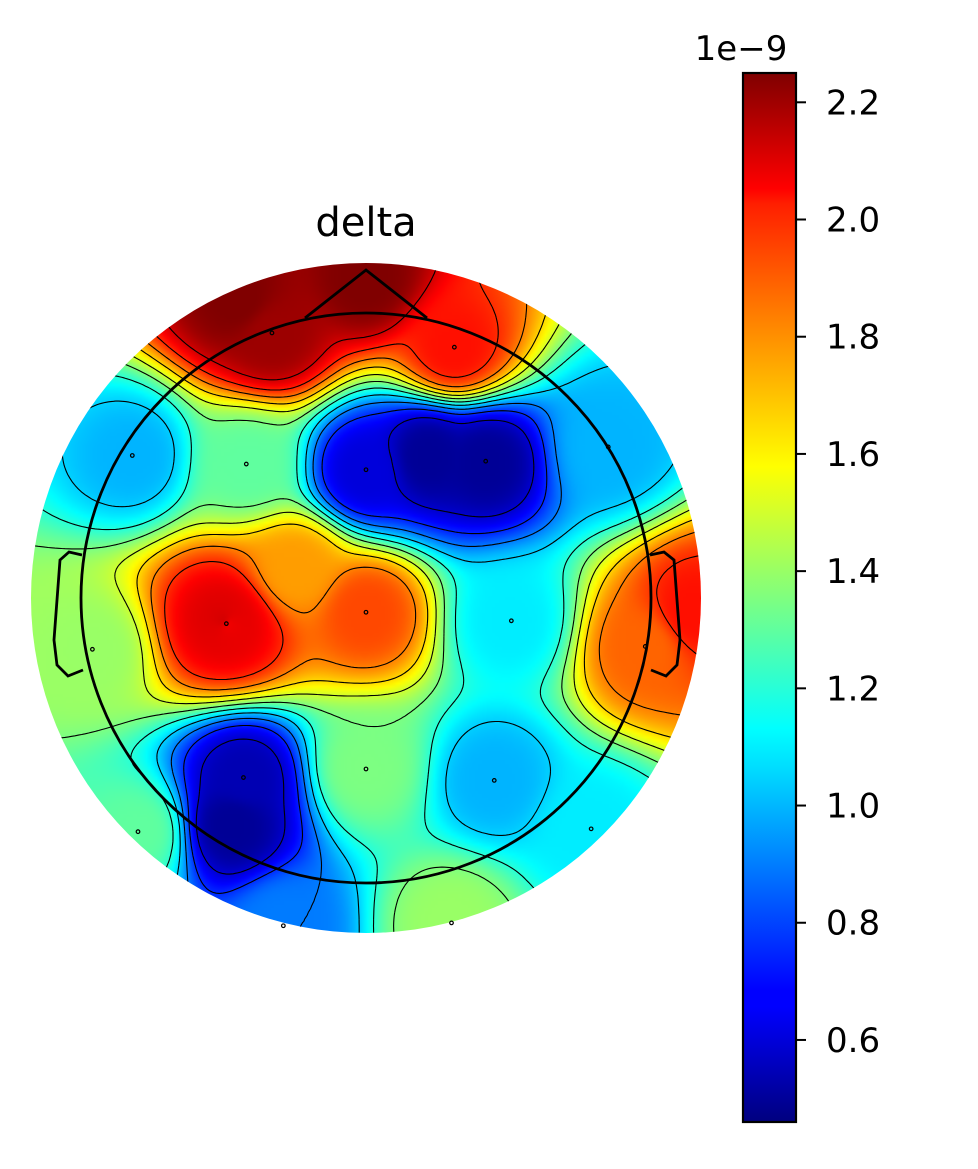 Image resolution: width=978 pixels, height=1169 pixels. What do you see at coordinates (853, 807) in the screenshot?
I see `colorbar-tick-label: 1.0` at bounding box center [853, 807].